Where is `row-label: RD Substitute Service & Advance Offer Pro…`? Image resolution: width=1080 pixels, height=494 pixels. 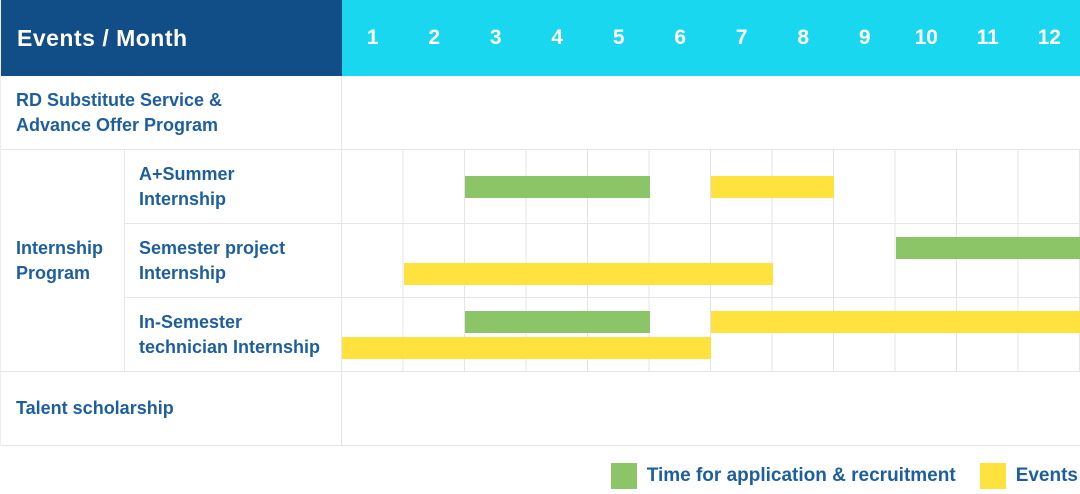 row-label: RD Substitute Service & Advance Offer Pro… is located at coordinates (171, 112).